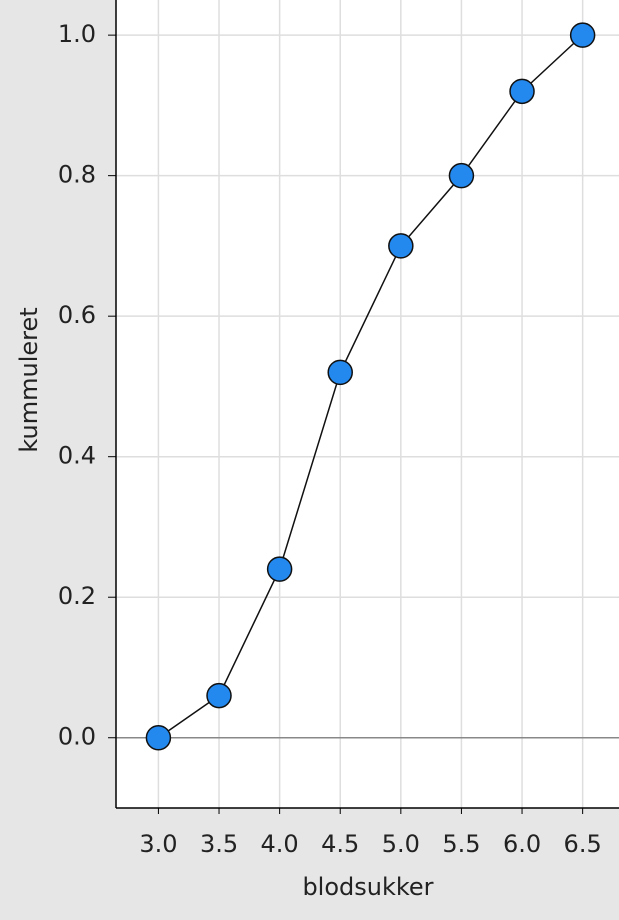 This screenshot has height=920, width=619. What do you see at coordinates (583, 844) in the screenshot?
I see `x-tick-label: 6.5` at bounding box center [583, 844].